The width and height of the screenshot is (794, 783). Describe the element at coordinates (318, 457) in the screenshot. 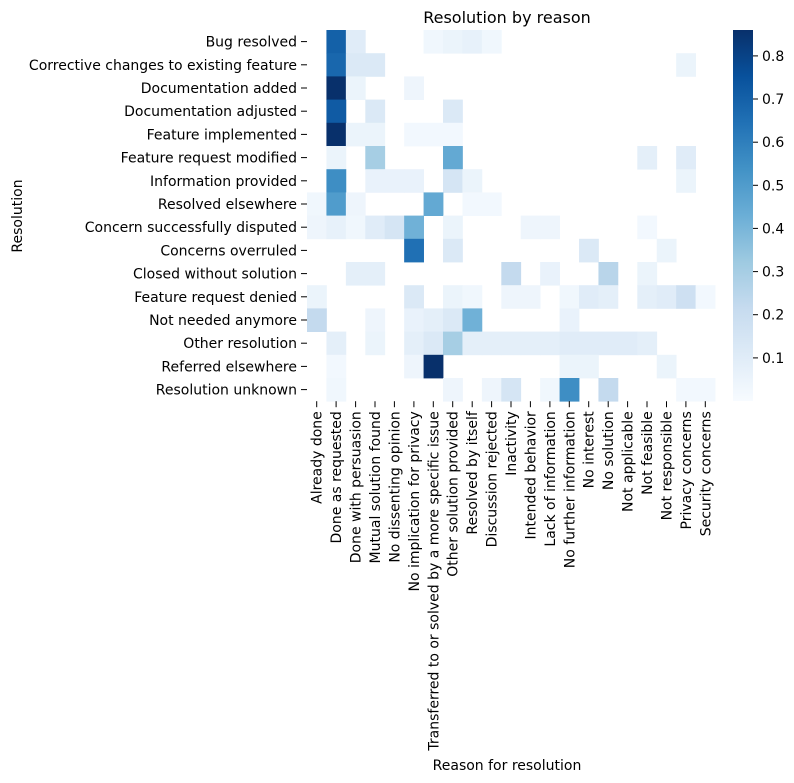

I see `column-label: Already done` at that location.